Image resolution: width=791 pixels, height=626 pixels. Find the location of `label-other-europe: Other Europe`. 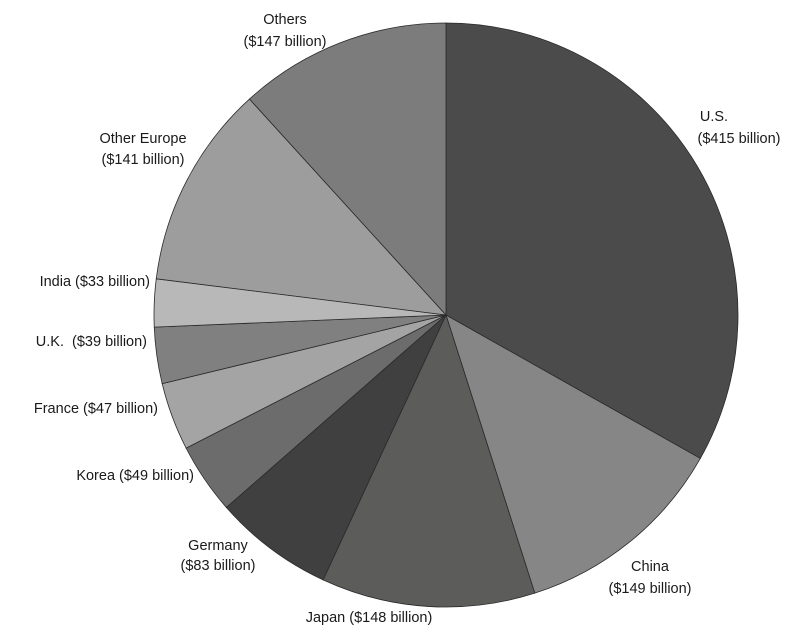

label-other-europe: Other Europe is located at coordinates (142, 139).